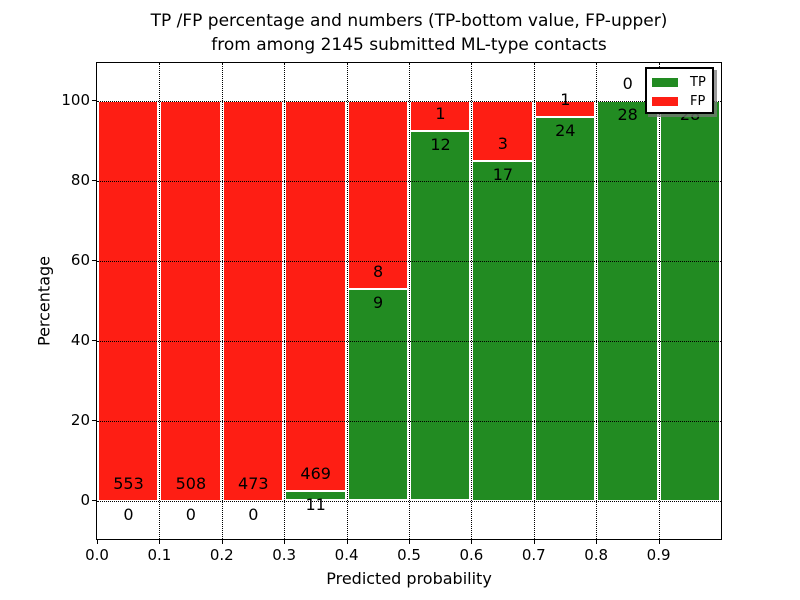 The height and width of the screenshot is (600, 800). Describe the element at coordinates (85, 500) in the screenshot. I see `y-tick-label: 0` at that location.